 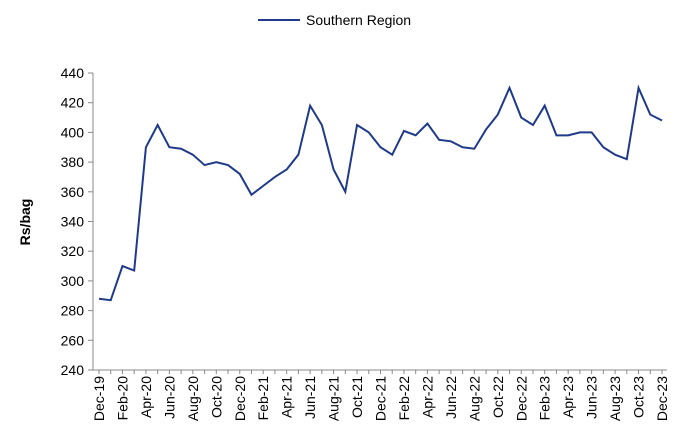 I want to click on x-tick-label: Oct-23, so click(x=639, y=397).